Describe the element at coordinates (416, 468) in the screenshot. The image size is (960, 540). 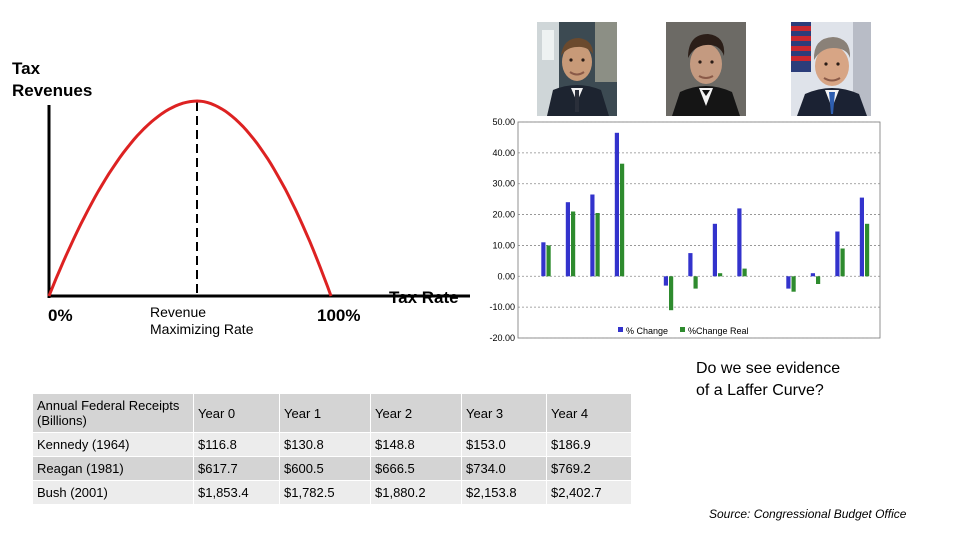
I see `table-cell: $666.5` at that location.